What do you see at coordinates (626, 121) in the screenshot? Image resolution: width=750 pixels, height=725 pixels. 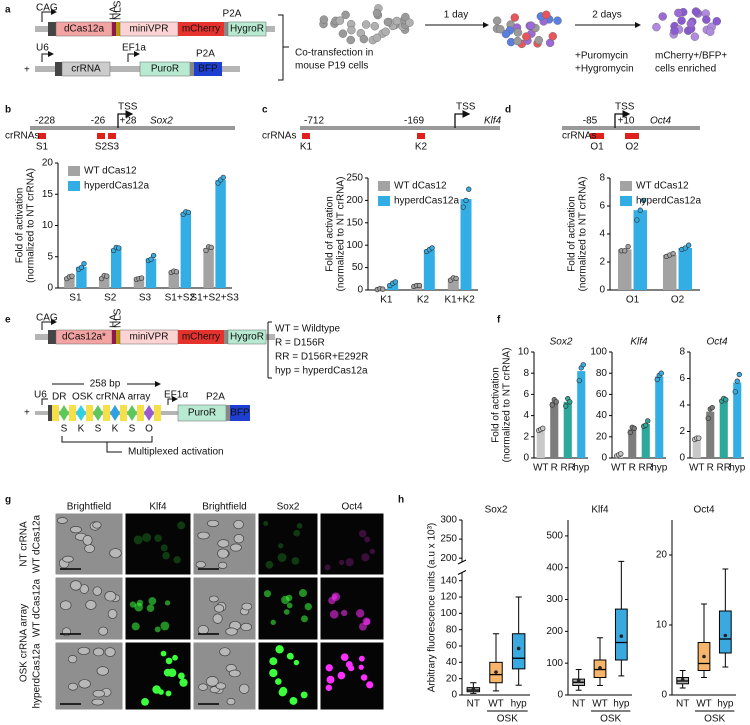 I see `label: +10` at bounding box center [626, 121].